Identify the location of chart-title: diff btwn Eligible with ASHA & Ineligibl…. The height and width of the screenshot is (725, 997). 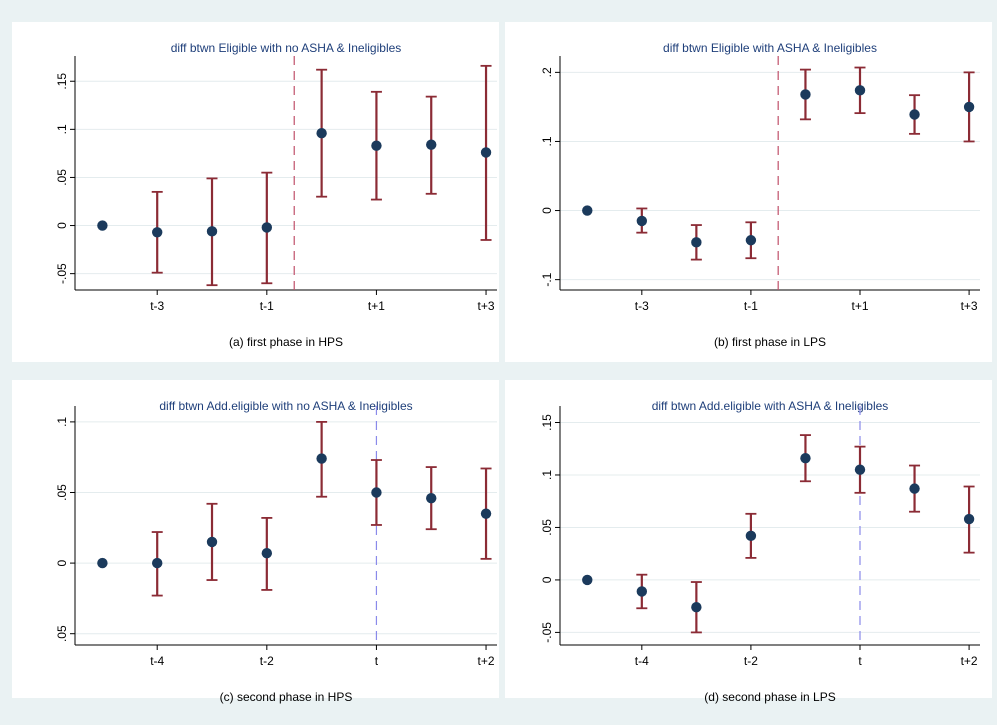
(770, 48).